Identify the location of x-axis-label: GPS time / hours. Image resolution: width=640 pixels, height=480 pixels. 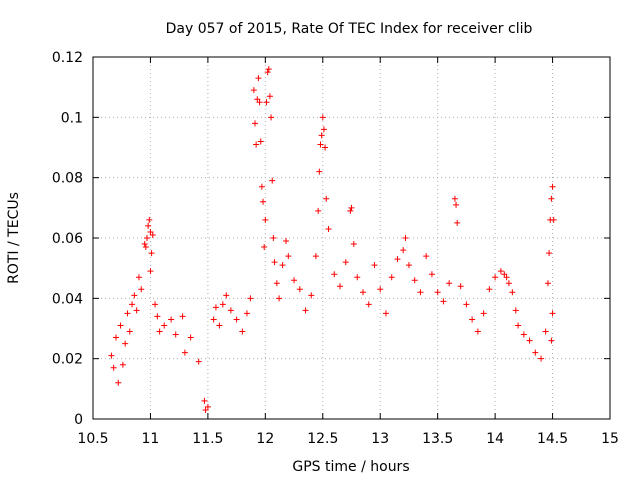
(350, 467).